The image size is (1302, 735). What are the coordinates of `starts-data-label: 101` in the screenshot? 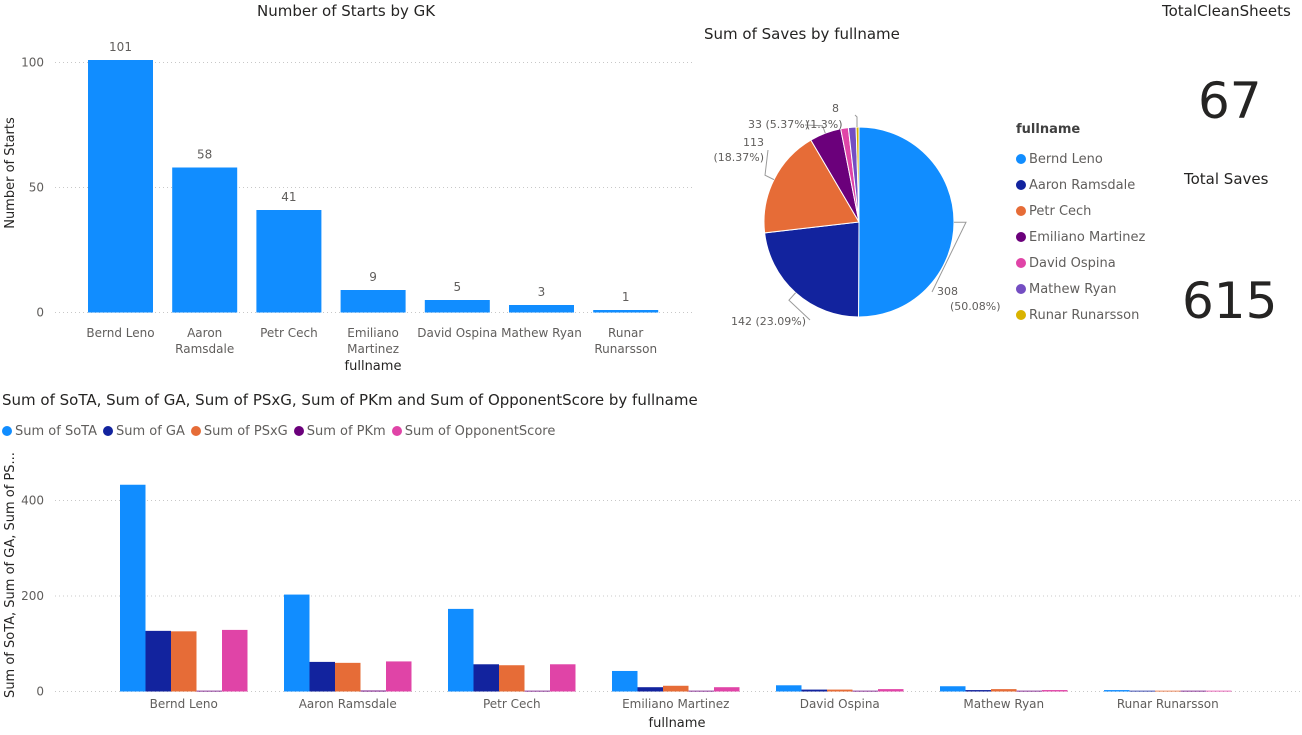 It's located at (120, 47).